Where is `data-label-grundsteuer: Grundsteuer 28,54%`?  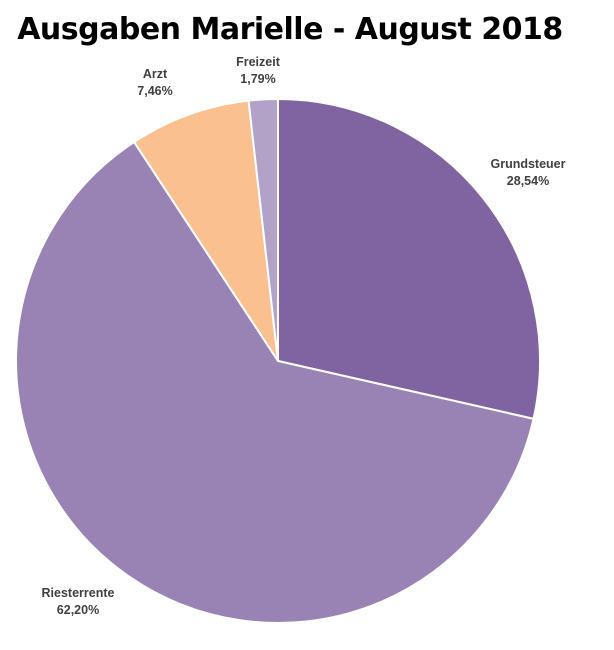 data-label-grundsteuer: Grundsteuer 28,54% is located at coordinates (527, 172).